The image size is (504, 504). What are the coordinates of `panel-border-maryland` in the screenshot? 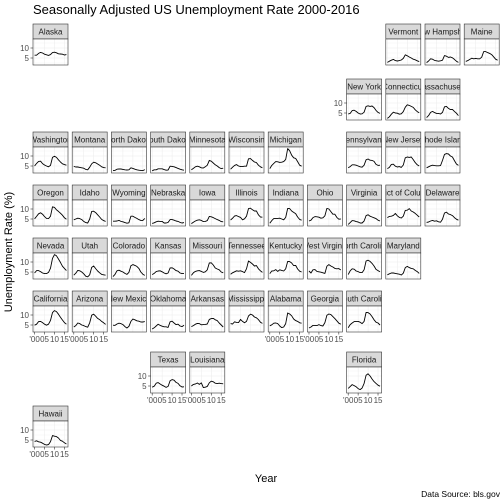 It's located at (403, 266).